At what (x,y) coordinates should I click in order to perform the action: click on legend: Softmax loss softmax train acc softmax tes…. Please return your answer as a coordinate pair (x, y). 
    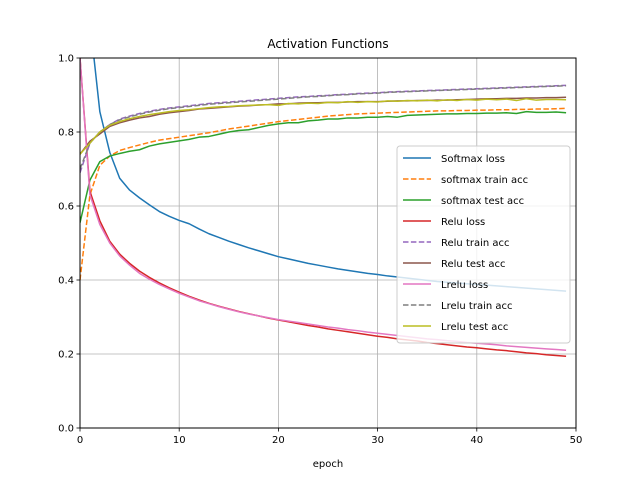
    Looking at the image, I should click on (483, 244).